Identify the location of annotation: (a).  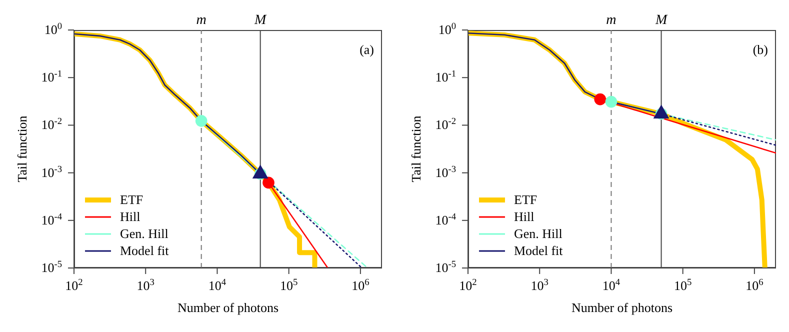
(367, 50).